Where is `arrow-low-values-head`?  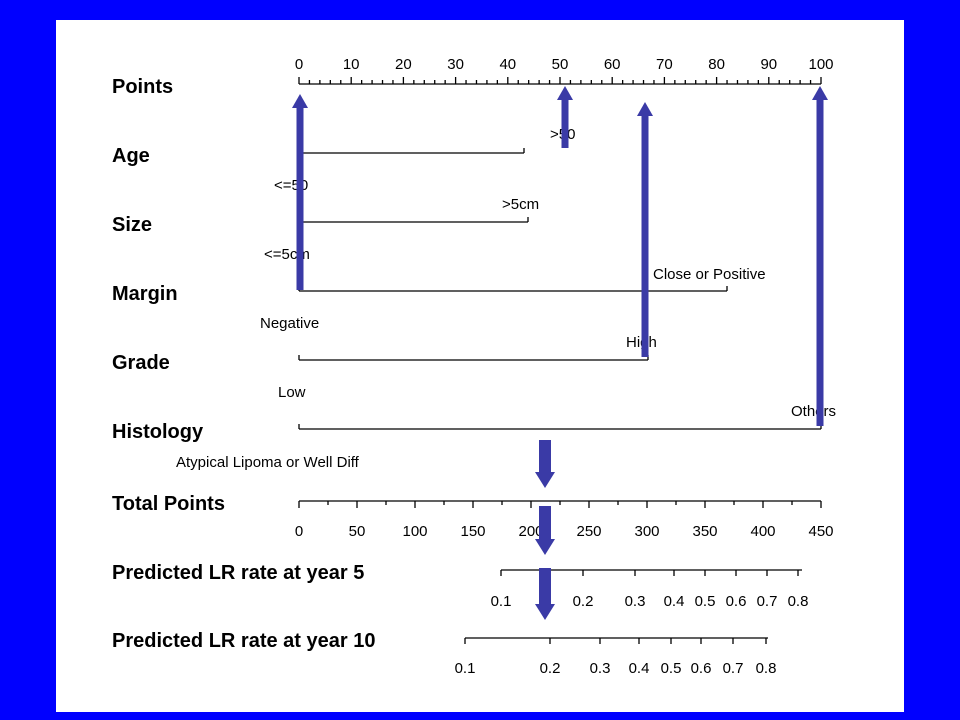 arrow-low-values-head is located at coordinates (300, 101).